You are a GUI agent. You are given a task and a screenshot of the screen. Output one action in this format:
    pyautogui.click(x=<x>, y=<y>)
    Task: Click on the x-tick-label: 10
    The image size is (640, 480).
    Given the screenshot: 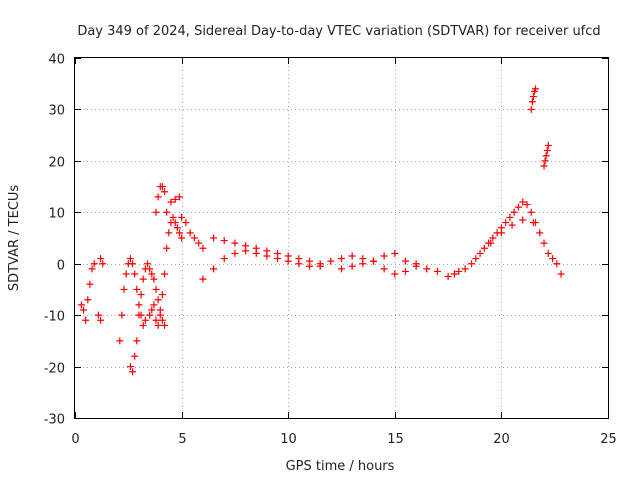 What is the action you would take?
    pyautogui.click(x=288, y=439)
    